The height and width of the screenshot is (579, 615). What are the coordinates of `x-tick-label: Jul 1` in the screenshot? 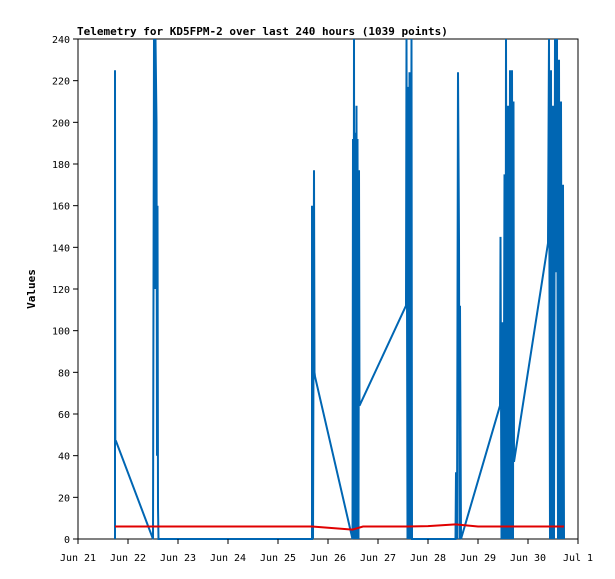 It's located at (578, 558).